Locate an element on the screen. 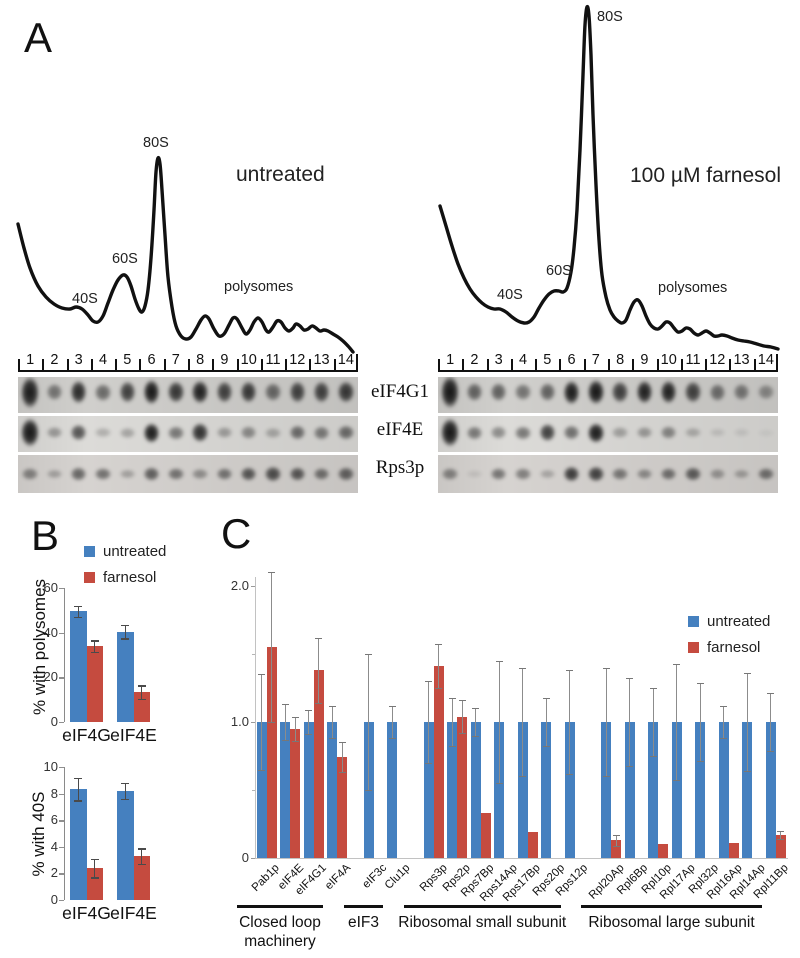 The image size is (800, 958). y-tick-label: 0 is located at coordinates (54, 899).